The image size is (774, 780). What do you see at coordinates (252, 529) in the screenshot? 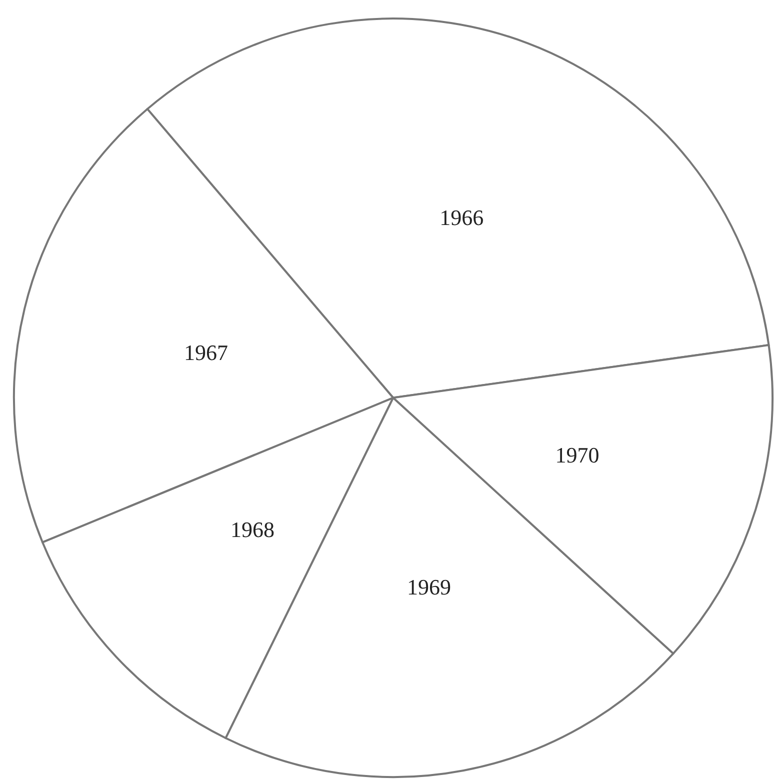
I see `slice-label: 1968` at bounding box center [252, 529].